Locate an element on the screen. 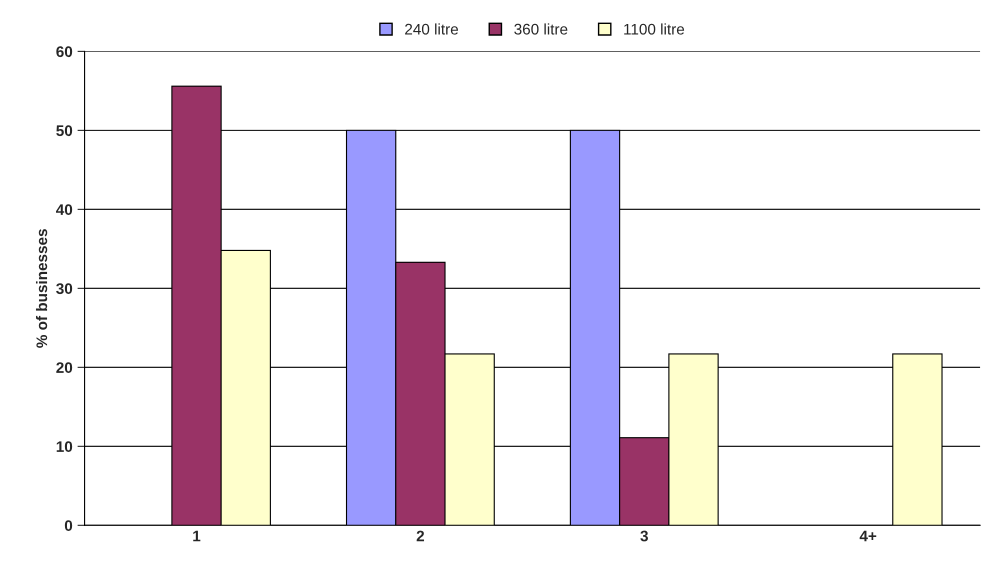 The height and width of the screenshot is (571, 995). x-tick-label: 4+ is located at coordinates (868, 536).